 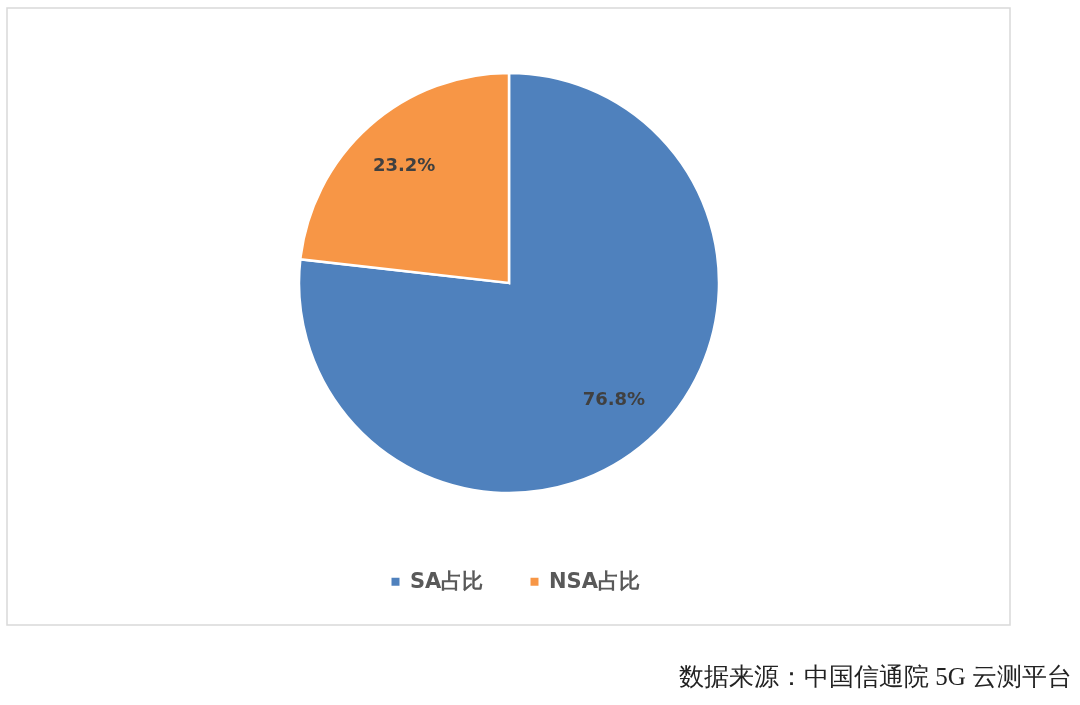 What do you see at coordinates (404, 164) in the screenshot?
I see `data-label: 23.2%` at bounding box center [404, 164].